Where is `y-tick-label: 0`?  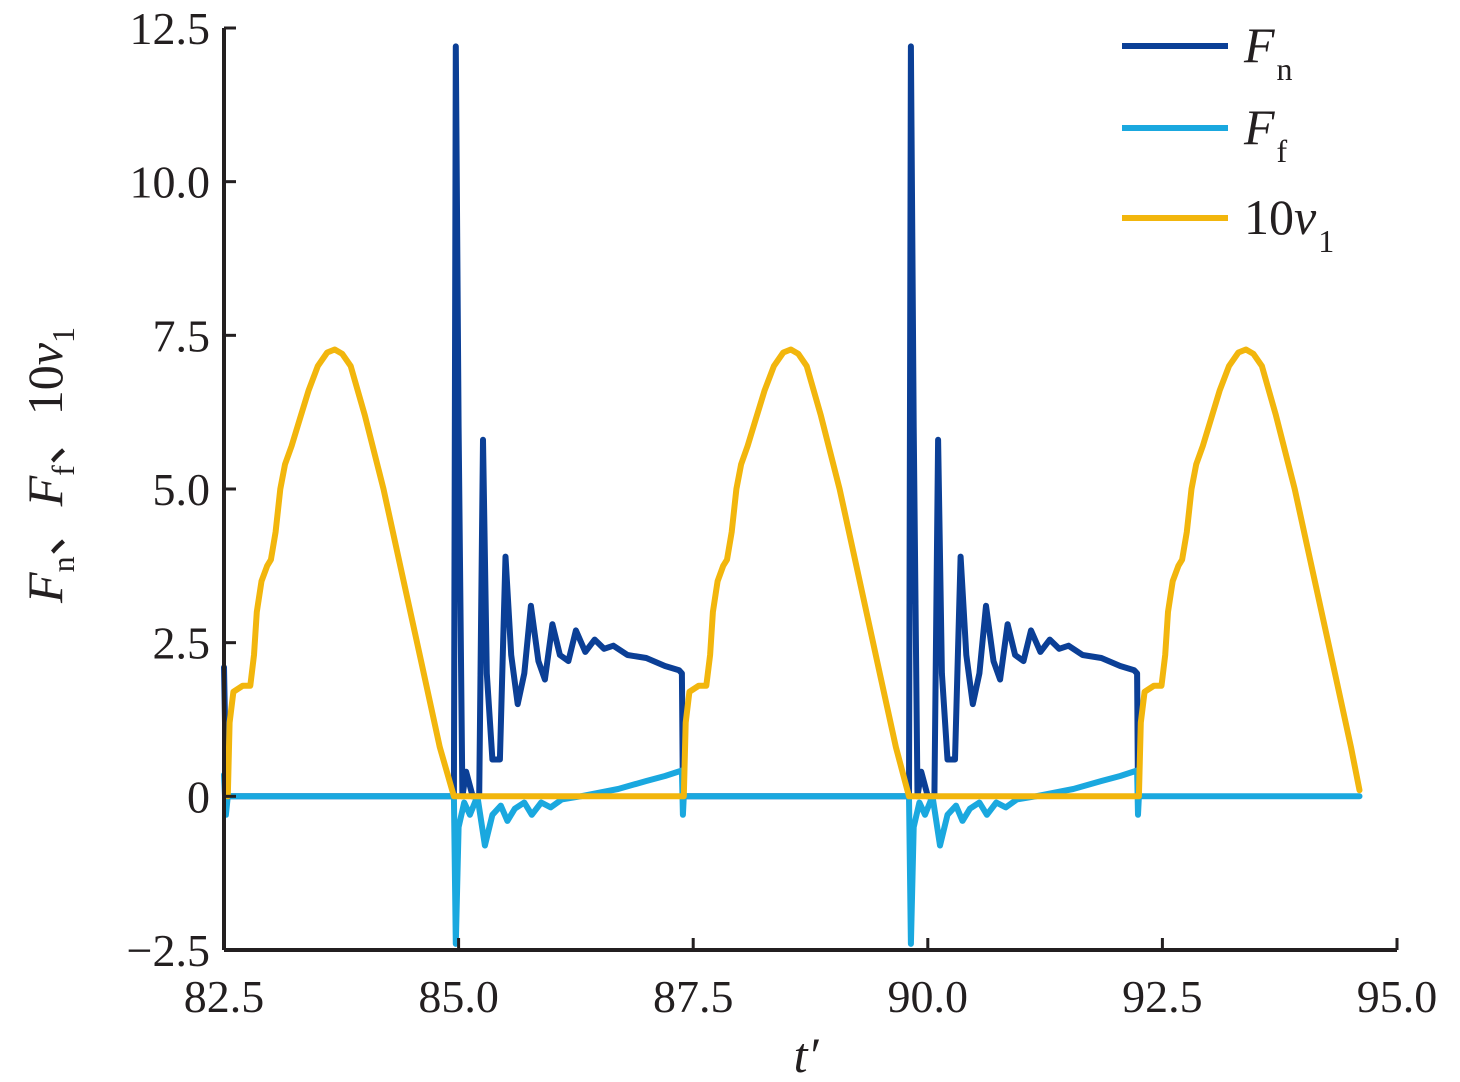
y-tick-label: 0 is located at coordinates (198, 796).